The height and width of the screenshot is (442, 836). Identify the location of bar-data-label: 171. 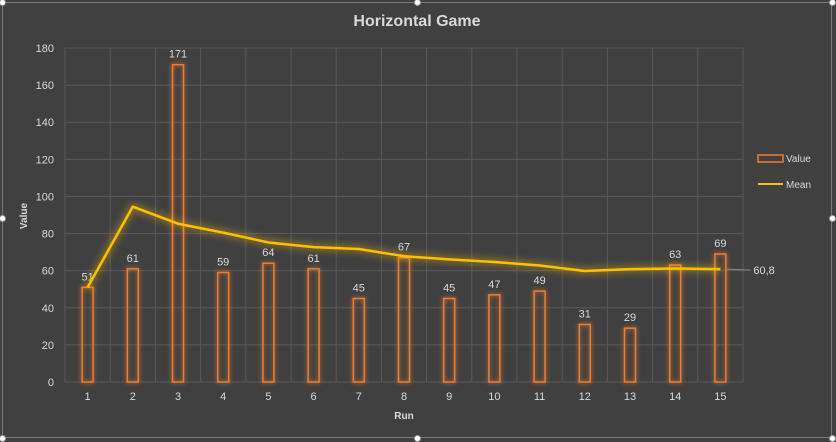
(178, 55).